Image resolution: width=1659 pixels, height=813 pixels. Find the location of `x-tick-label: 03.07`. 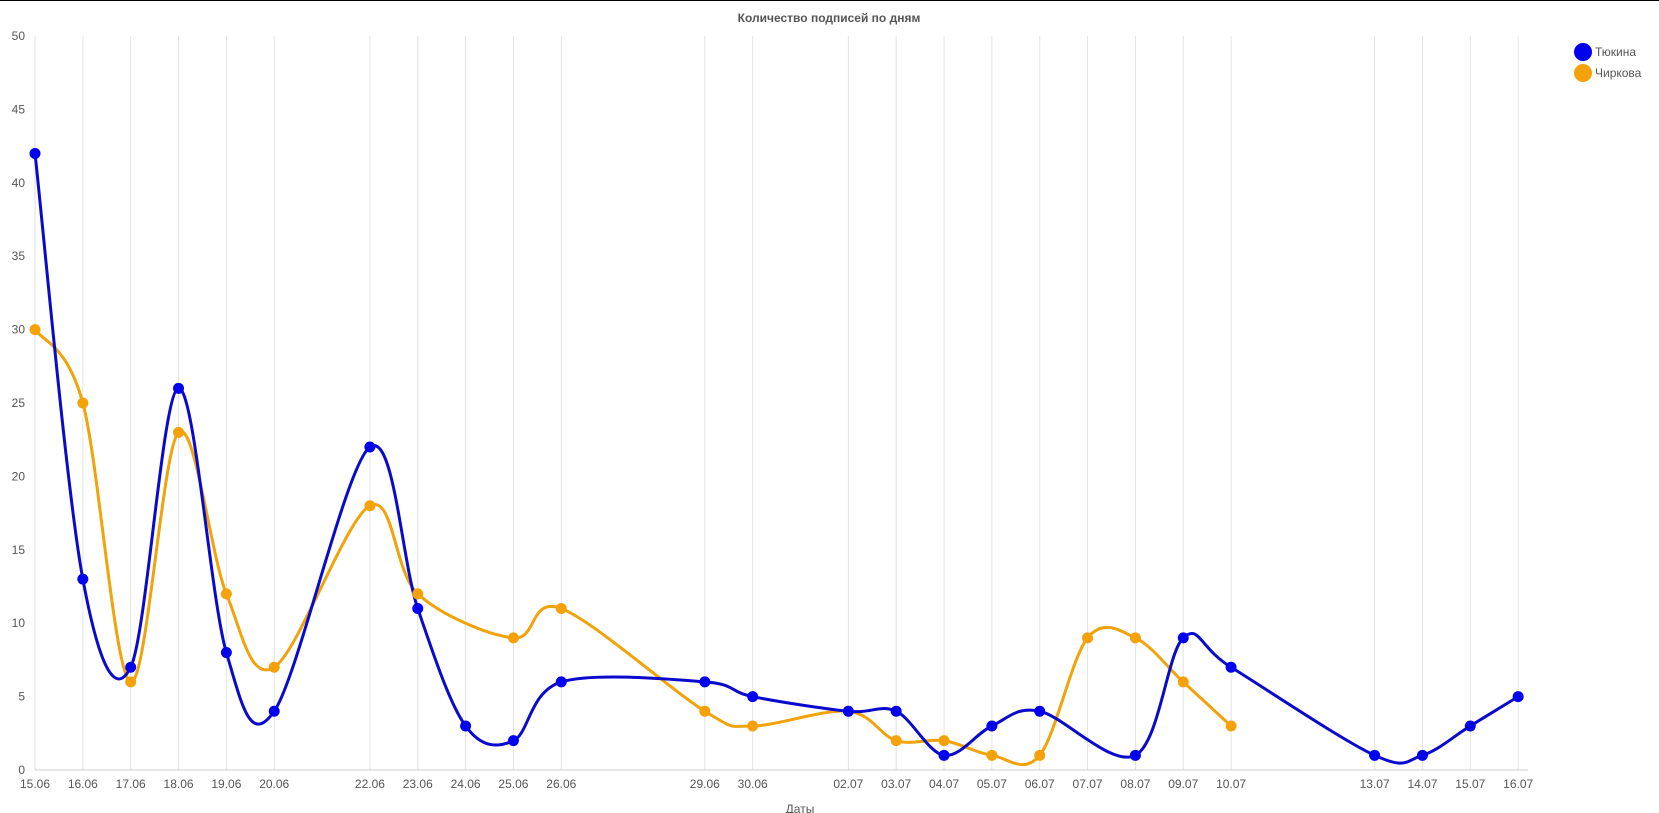

x-tick-label: 03.07 is located at coordinates (896, 784).